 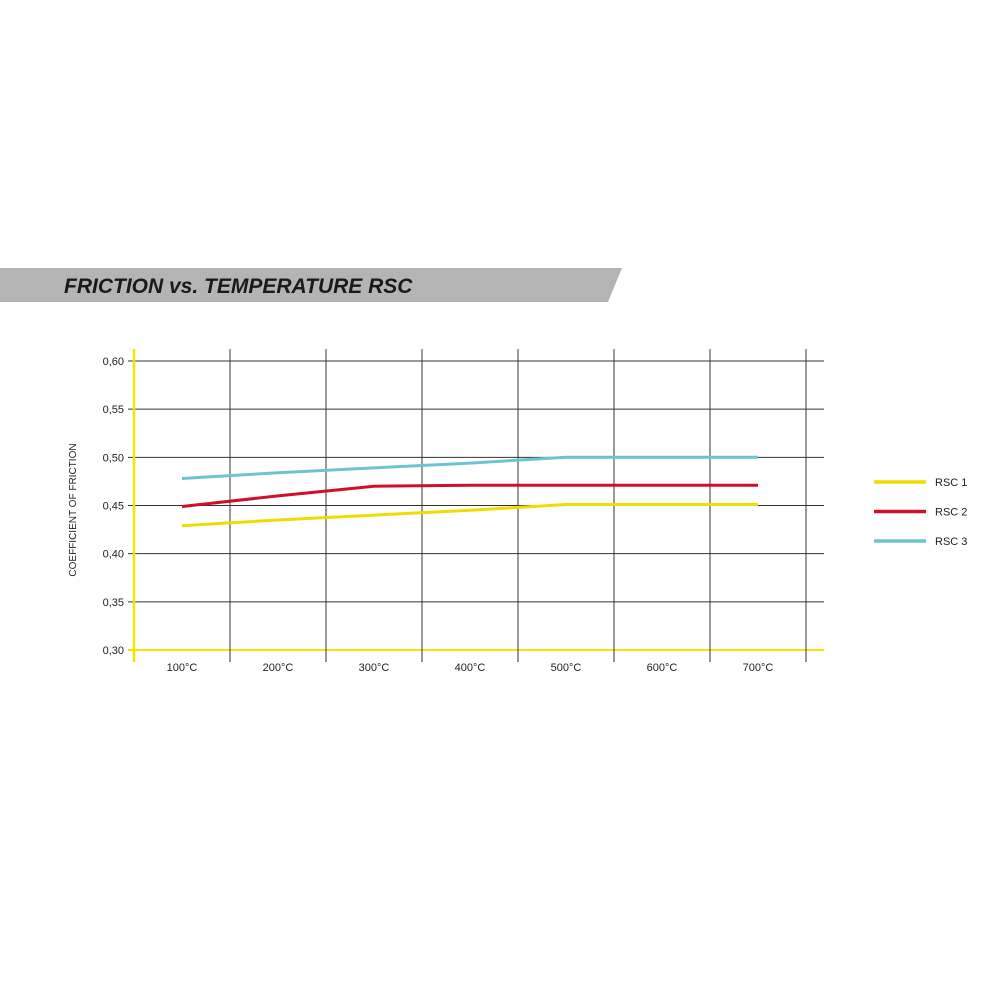 What do you see at coordinates (113, 362) in the screenshot?
I see `y-tick-label: 0,60` at bounding box center [113, 362].